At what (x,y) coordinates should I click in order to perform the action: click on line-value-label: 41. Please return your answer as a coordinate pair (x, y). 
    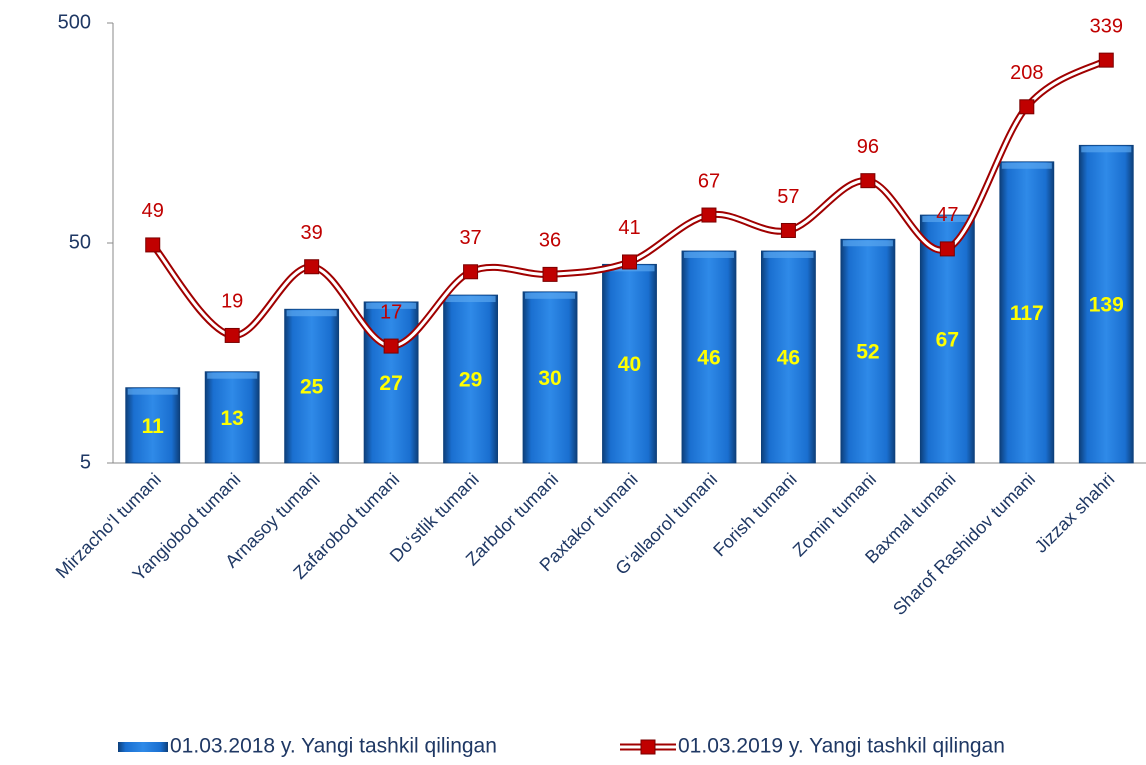
    Looking at the image, I should click on (629, 228).